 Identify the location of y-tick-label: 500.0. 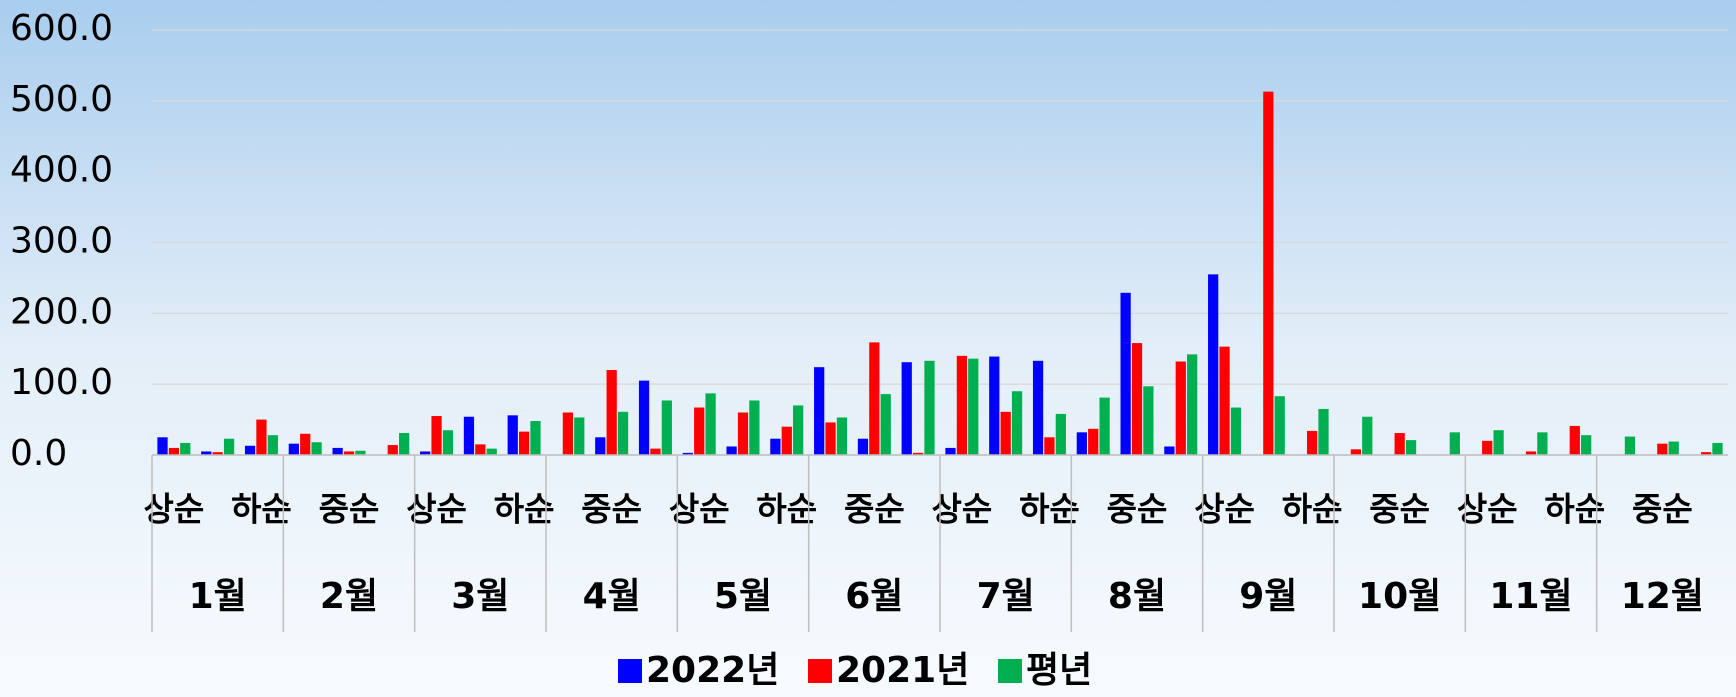
(61, 99).